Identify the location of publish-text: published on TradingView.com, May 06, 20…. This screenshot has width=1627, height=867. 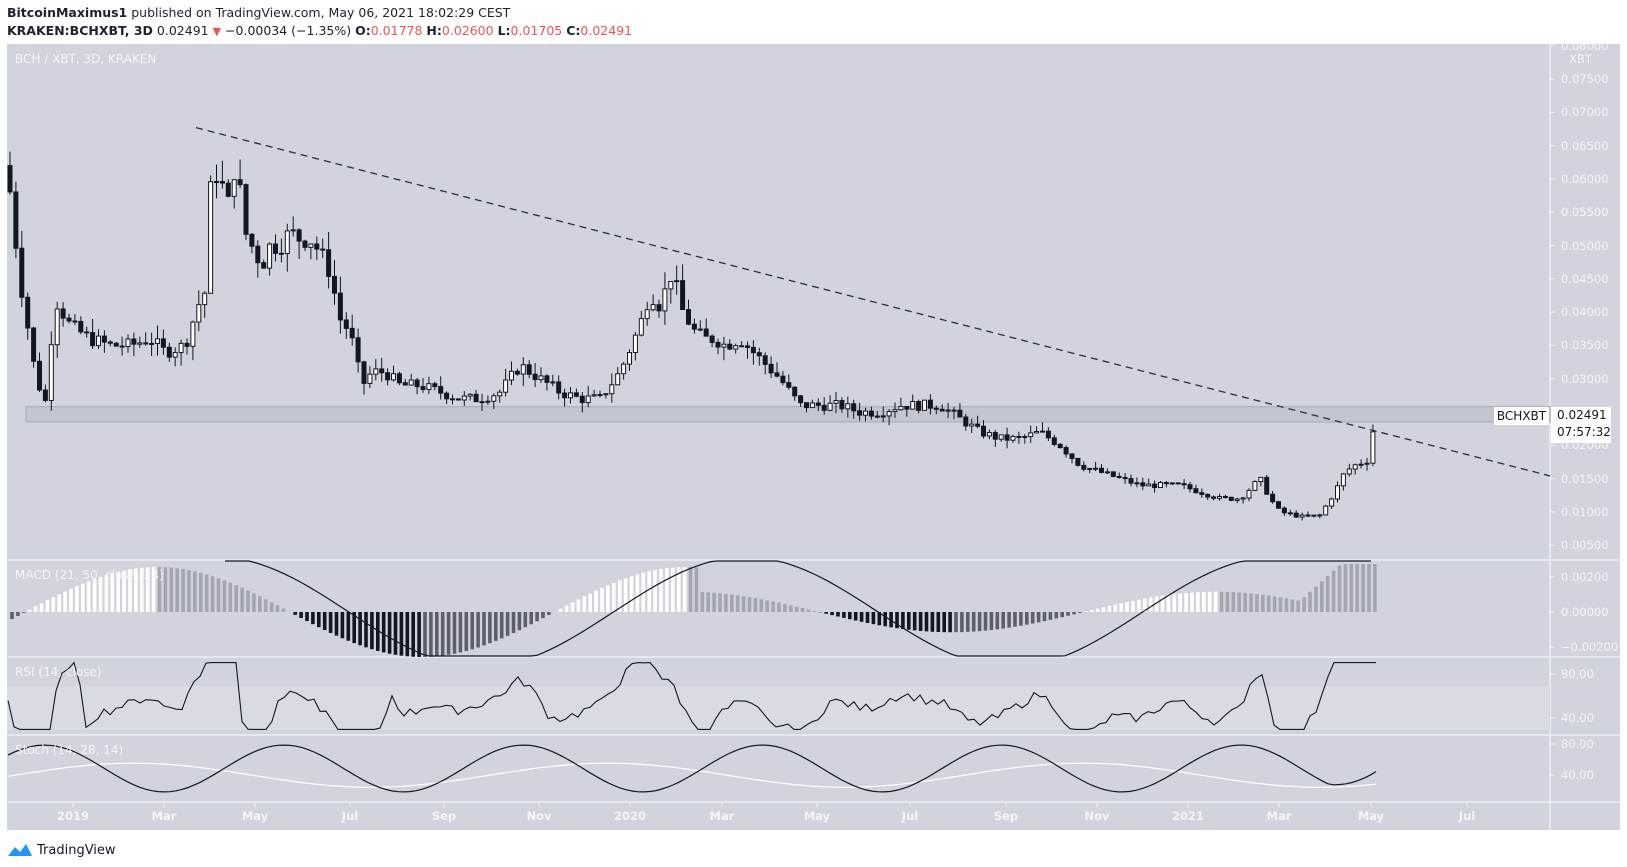
(321, 12).